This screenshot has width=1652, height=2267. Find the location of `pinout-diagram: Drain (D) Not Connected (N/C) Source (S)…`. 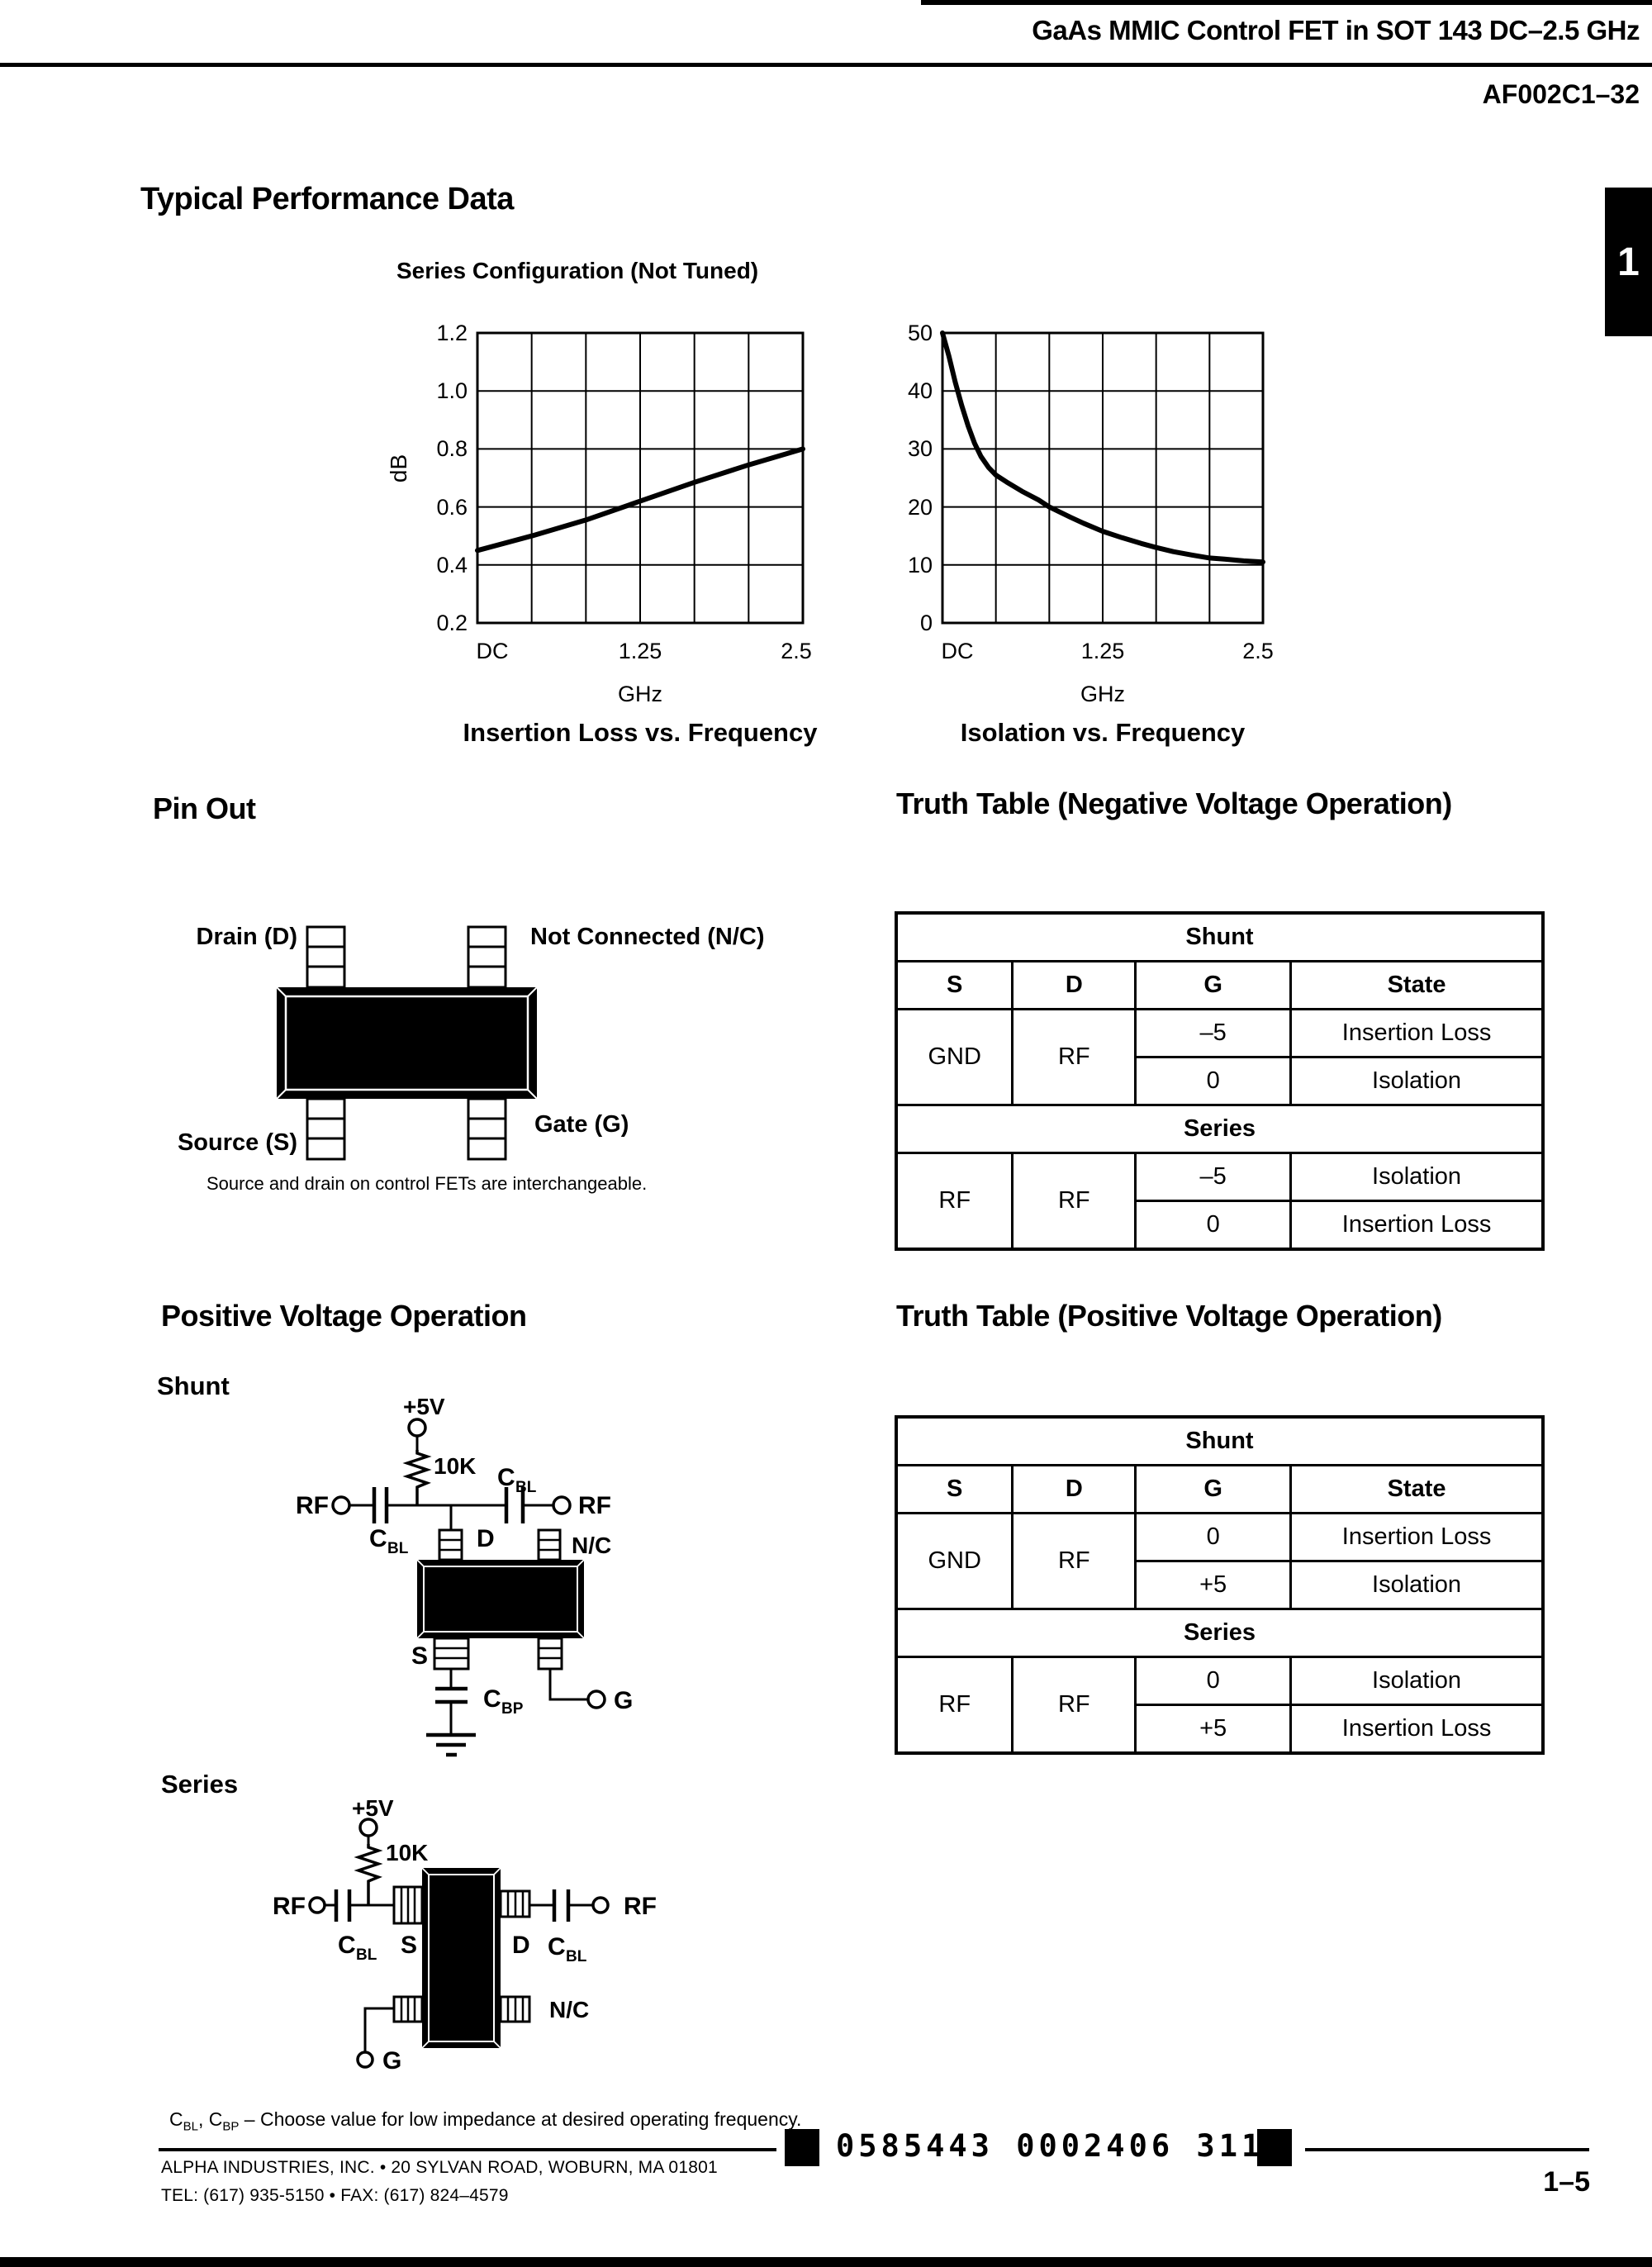

pinout-diagram: Drain (D) Not Connected (N/C) Source (S)… is located at coordinates (471, 1042).